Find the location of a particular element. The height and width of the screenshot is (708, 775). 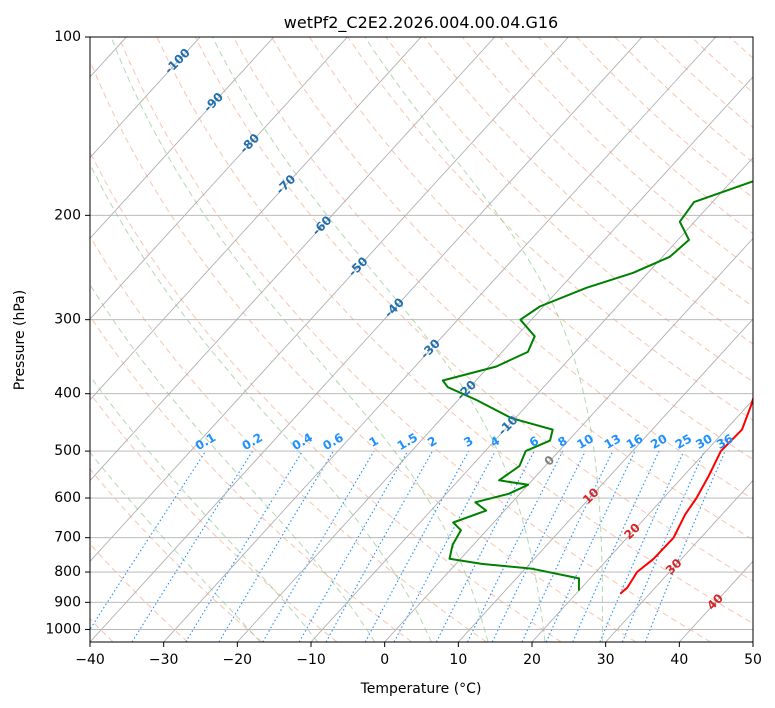

y-tick-label: 800 is located at coordinates (67, 572).